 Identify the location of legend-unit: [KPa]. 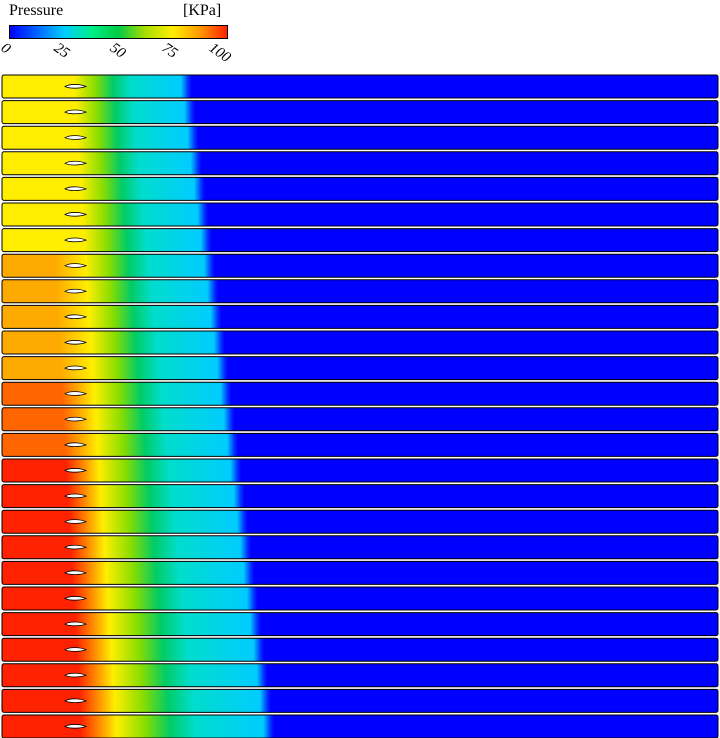
(202, 10).